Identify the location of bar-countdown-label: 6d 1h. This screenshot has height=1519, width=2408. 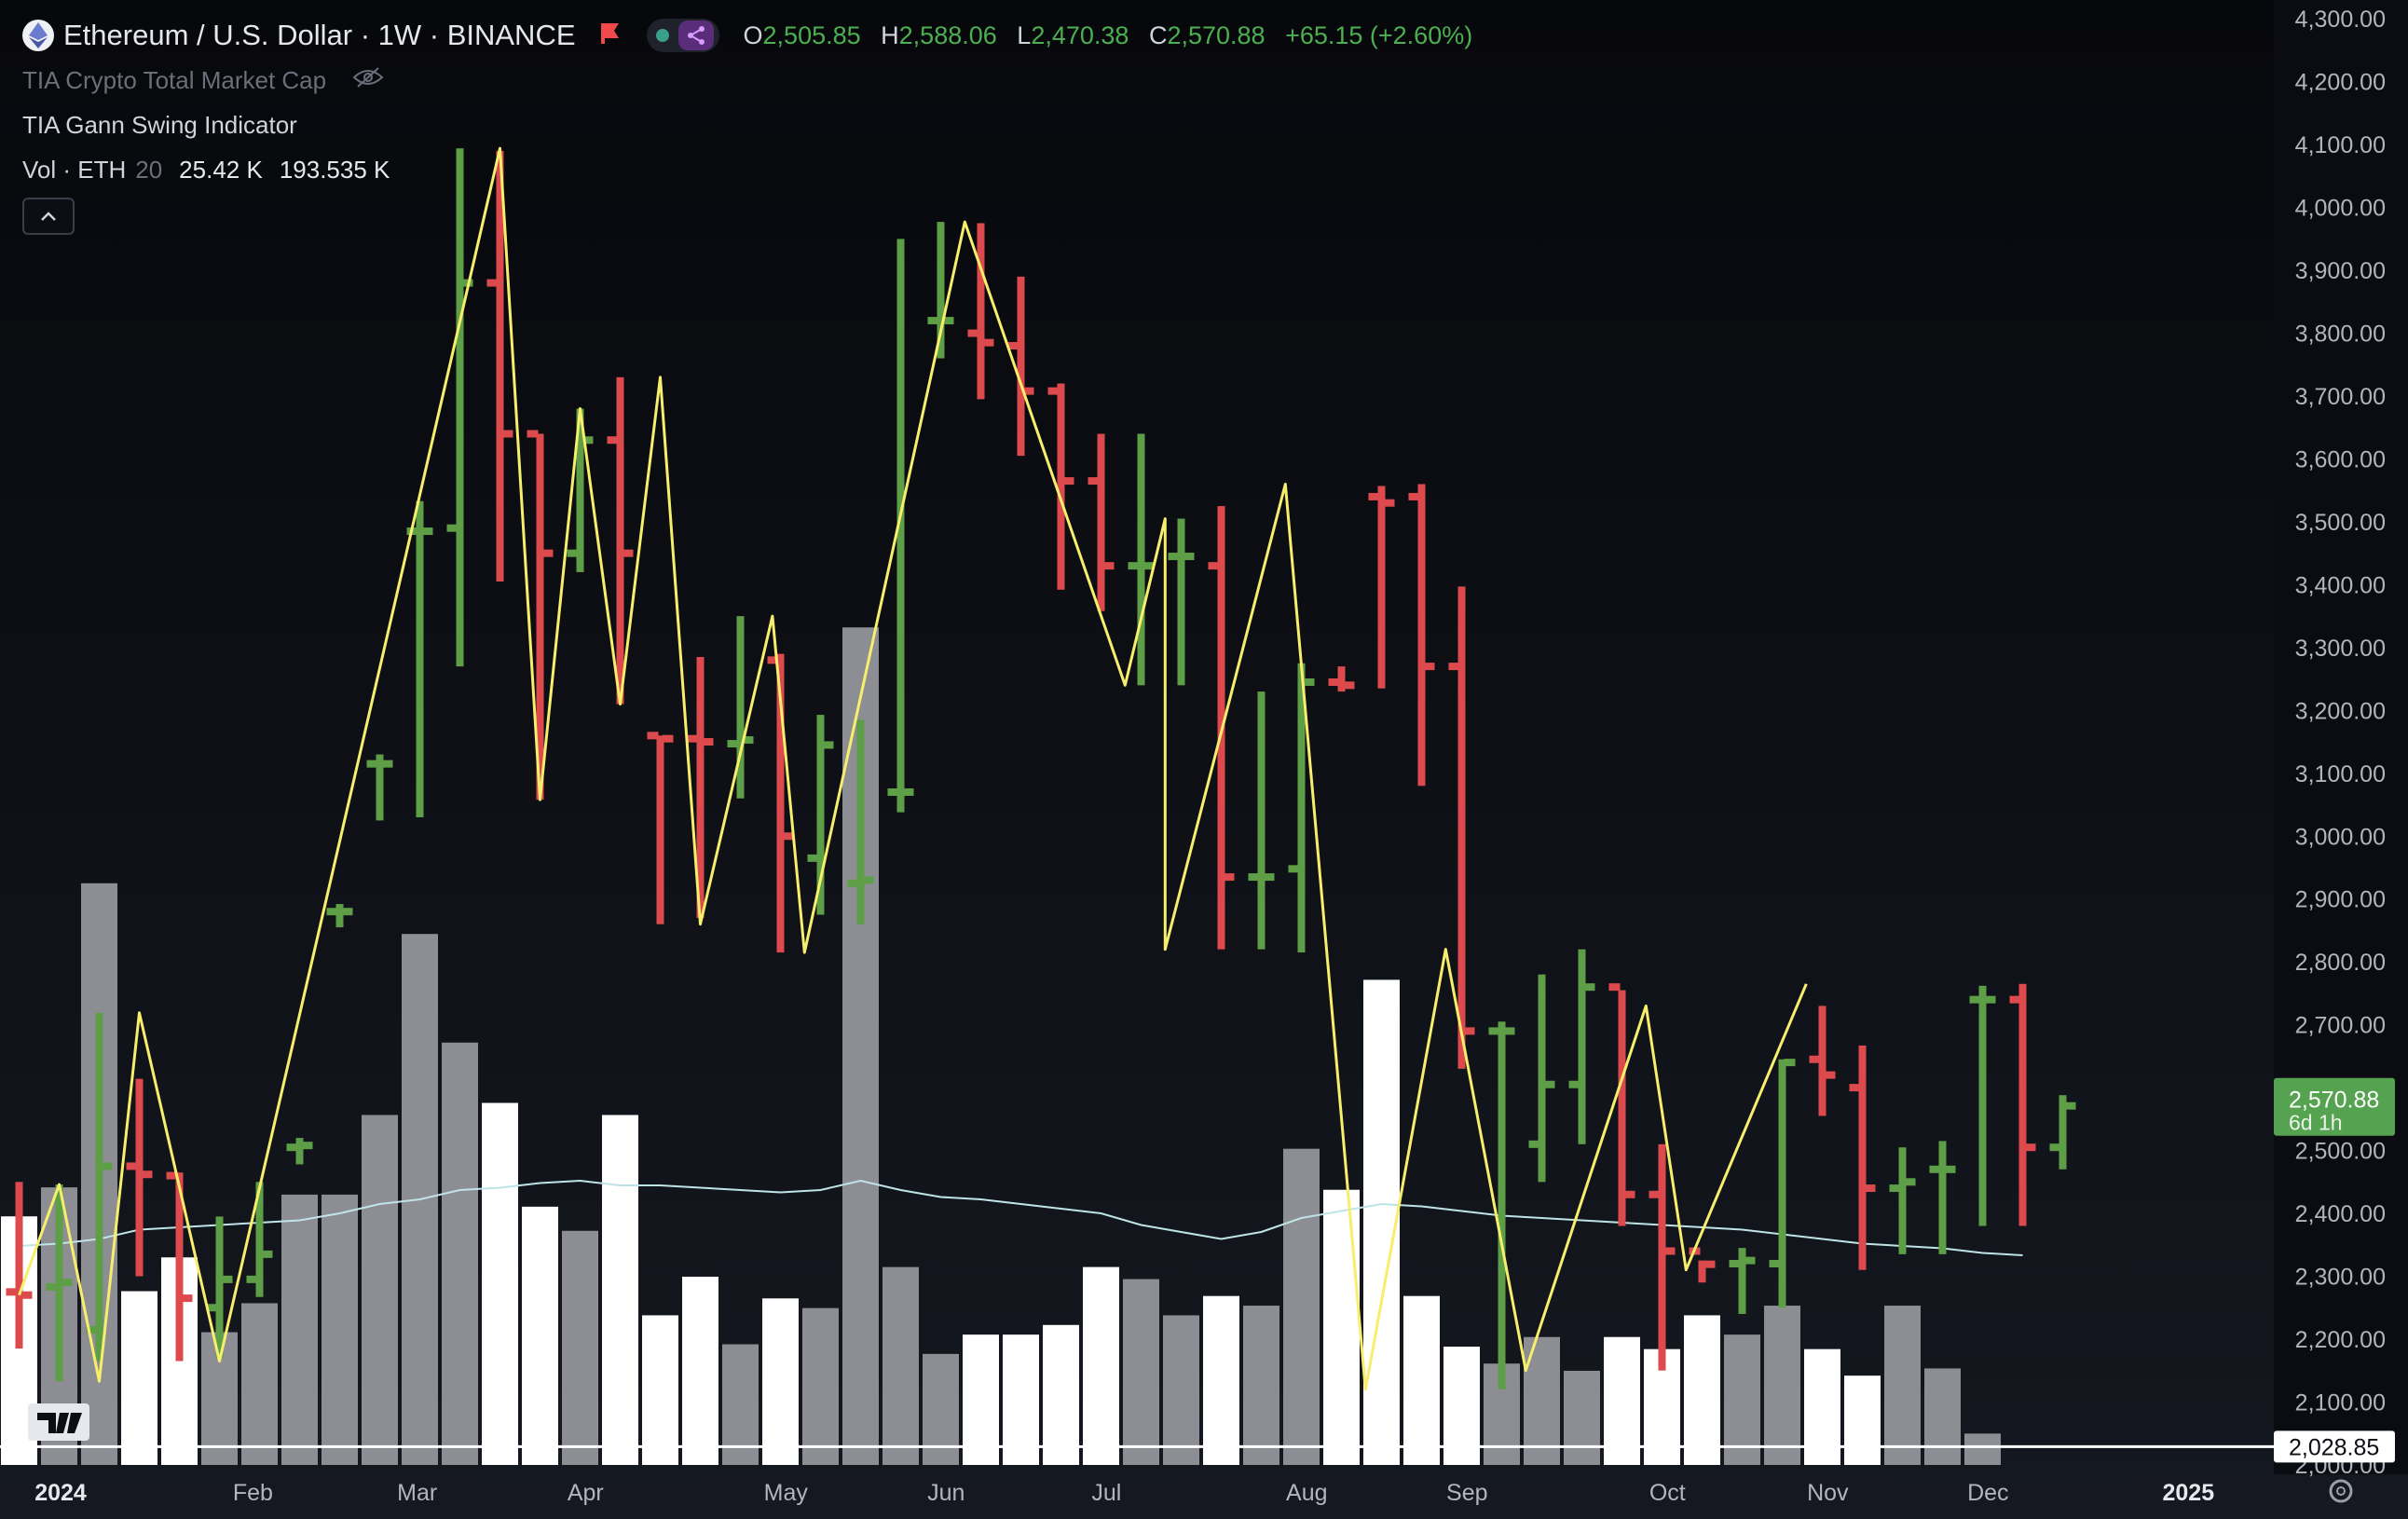
(2316, 1123).